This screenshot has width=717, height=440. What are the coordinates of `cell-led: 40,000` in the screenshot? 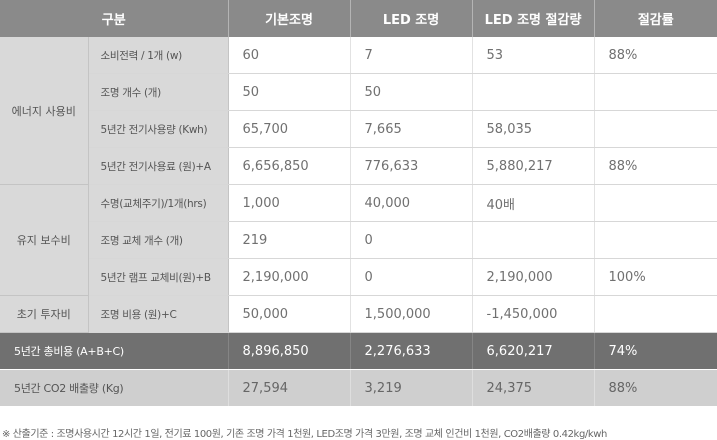 It's located at (411, 203).